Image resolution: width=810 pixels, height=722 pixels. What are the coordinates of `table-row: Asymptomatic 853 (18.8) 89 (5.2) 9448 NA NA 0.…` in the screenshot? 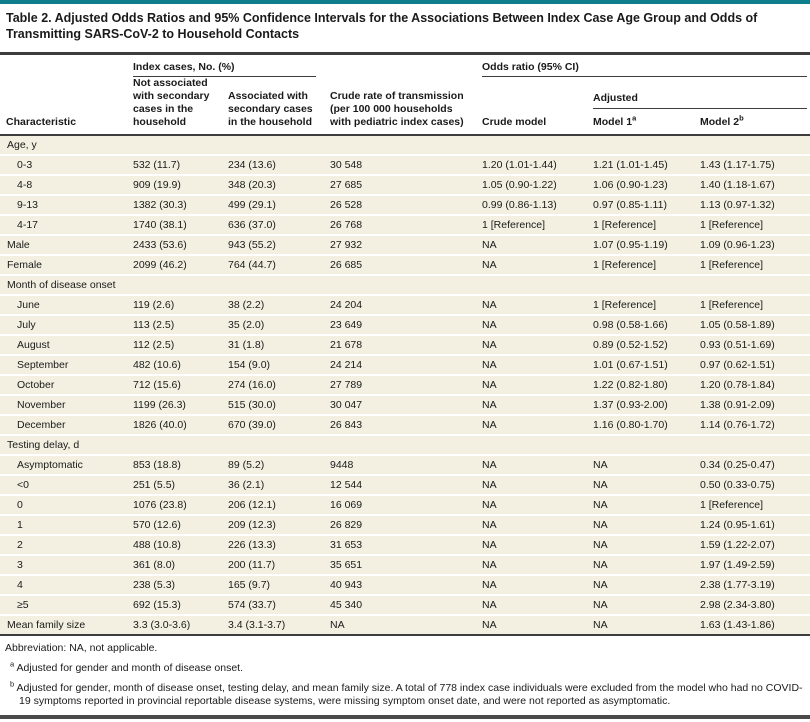 It's located at (405, 465).